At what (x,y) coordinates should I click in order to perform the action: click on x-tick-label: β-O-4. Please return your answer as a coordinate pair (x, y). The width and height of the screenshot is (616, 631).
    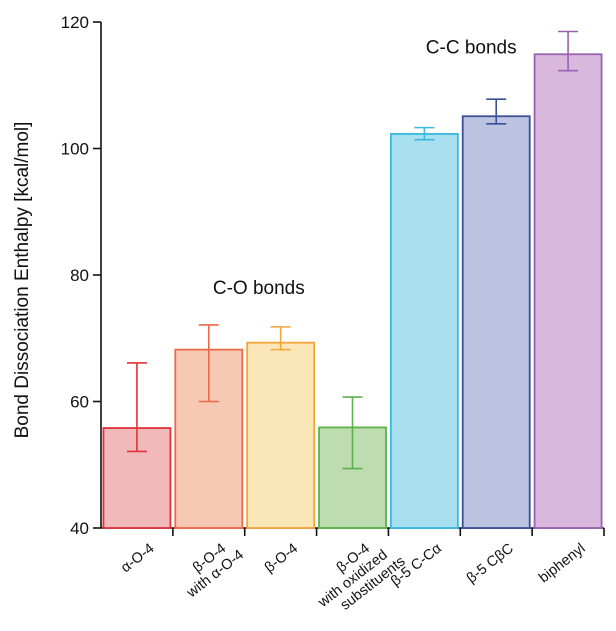
    Looking at the image, I should click on (281, 559).